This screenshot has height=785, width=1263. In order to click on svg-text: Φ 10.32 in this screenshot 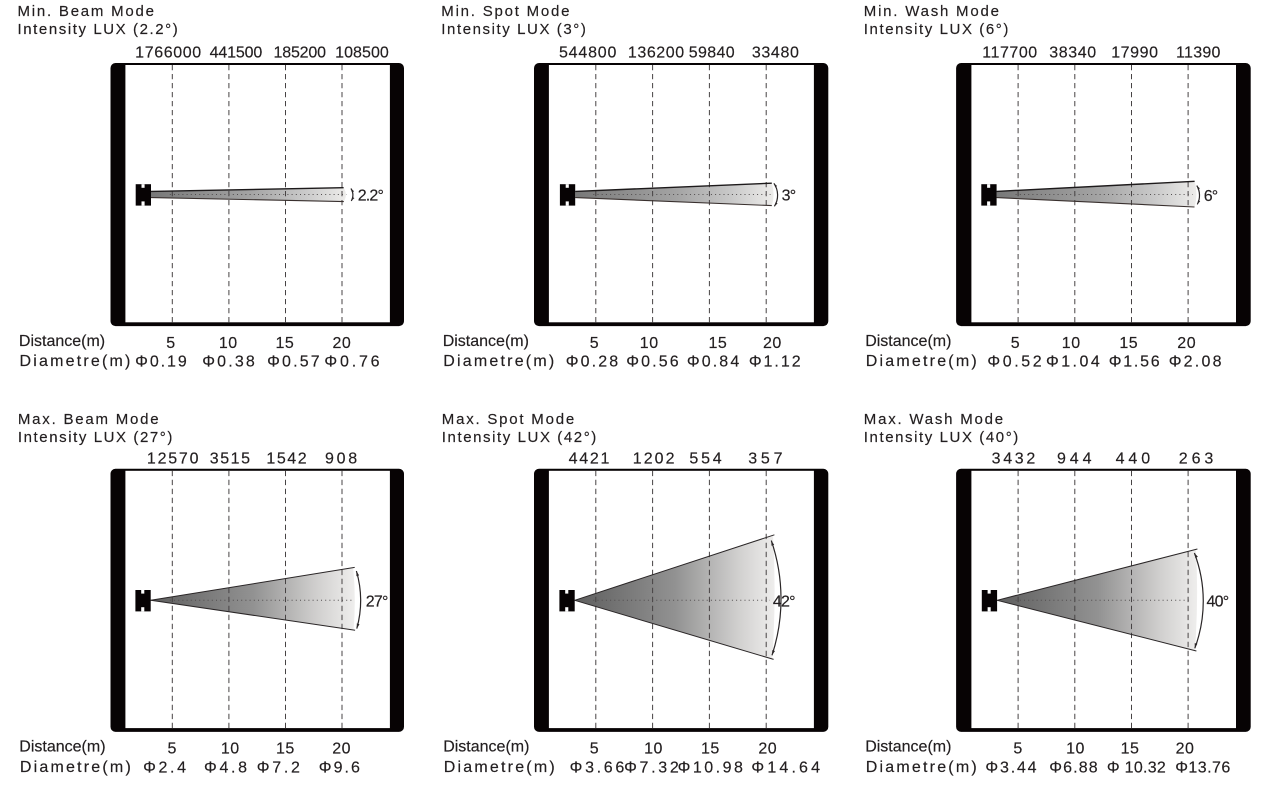, I will do `click(1136, 768)`.